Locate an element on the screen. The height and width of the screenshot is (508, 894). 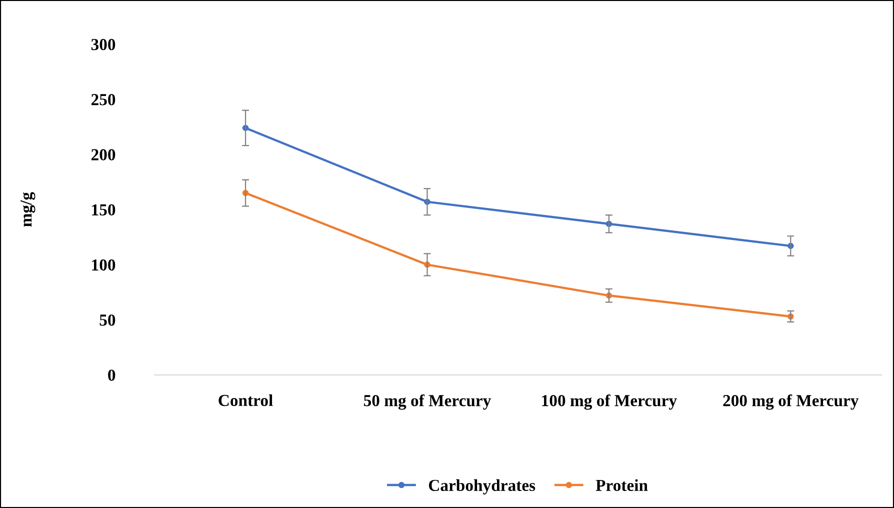
x-tick-label: 50 mg of Mercury is located at coordinates (428, 402).